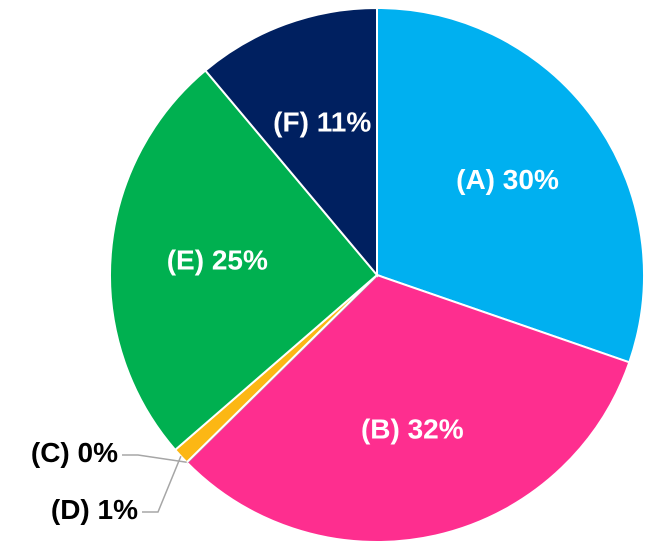  I want to click on value-label: 30%, so click(531, 179).